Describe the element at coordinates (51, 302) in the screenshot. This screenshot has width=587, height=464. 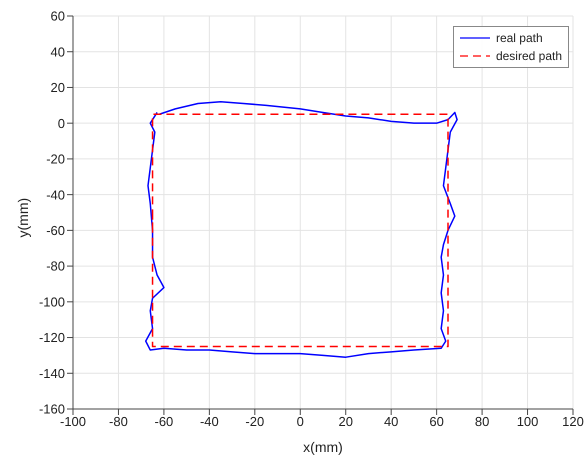
I see `y-tick-label: -100` at that location.